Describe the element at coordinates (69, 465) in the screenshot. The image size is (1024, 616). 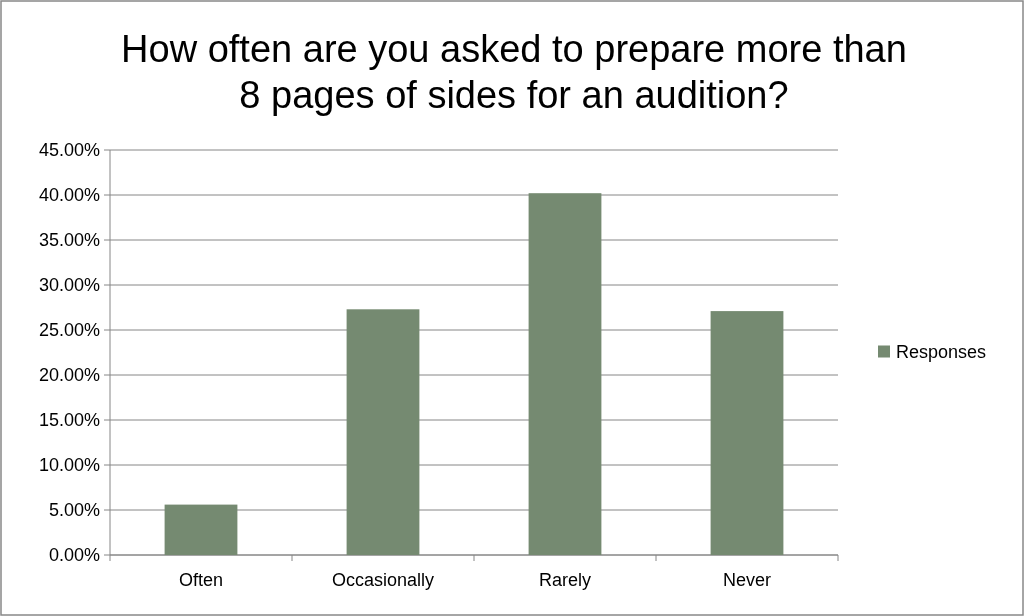
I see `y-tick-label: 10.00%` at that location.